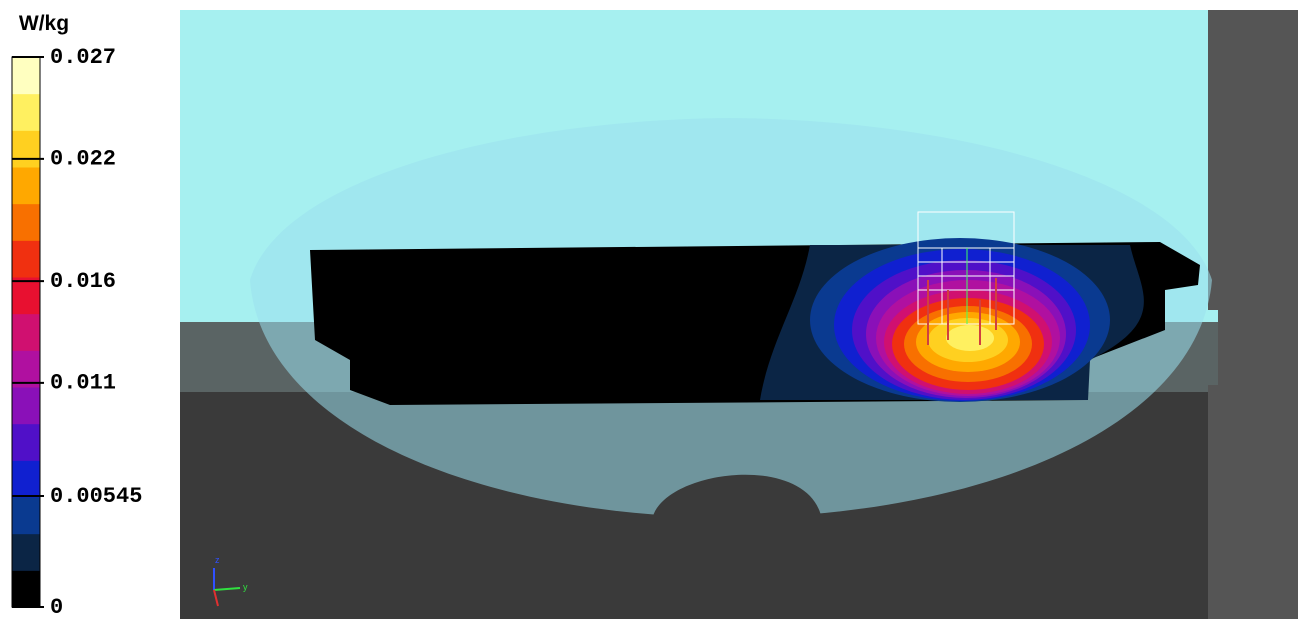  I want to click on triad-label: y, so click(245, 587).